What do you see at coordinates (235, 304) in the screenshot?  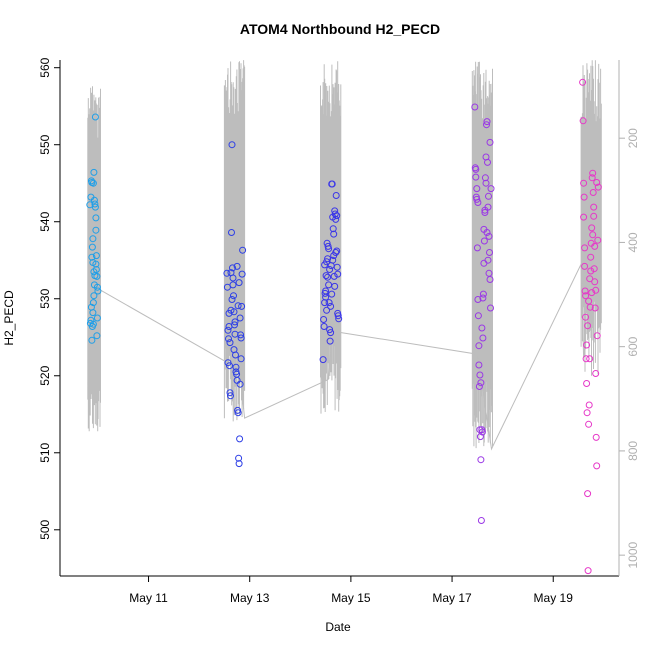 I see `series-group` at bounding box center [235, 304].